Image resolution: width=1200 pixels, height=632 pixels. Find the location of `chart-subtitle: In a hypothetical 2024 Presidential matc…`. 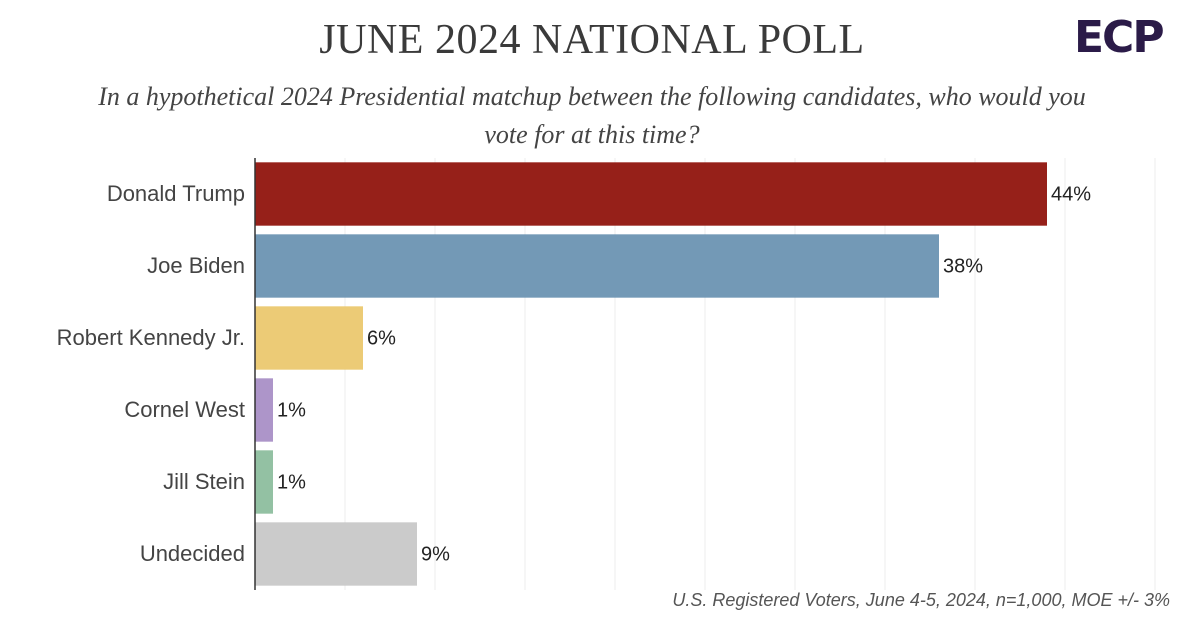

chart-subtitle: In a hypothetical 2024 Presidential matc… is located at coordinates (592, 115).